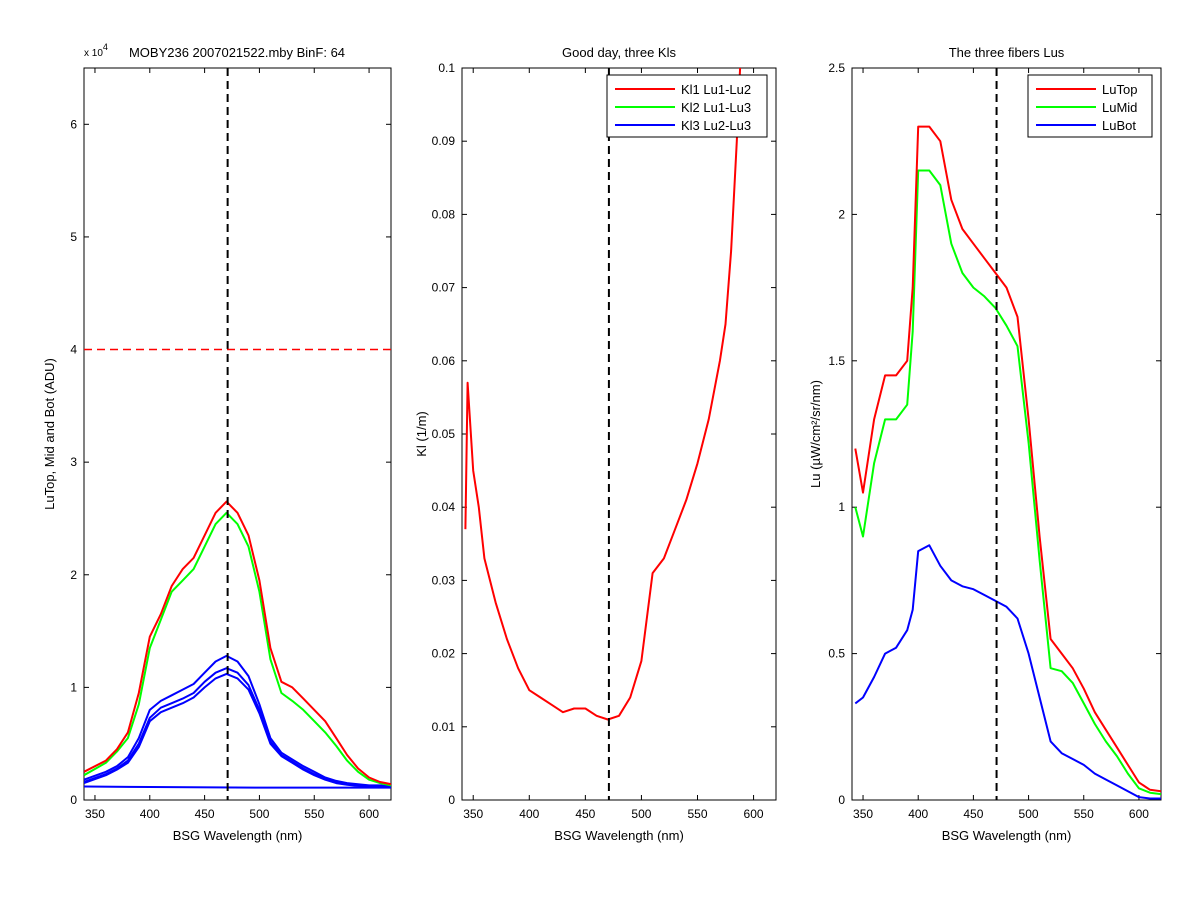 The width and height of the screenshot is (1200, 900). I want to click on y-tick-label: 0.08, so click(444, 214).